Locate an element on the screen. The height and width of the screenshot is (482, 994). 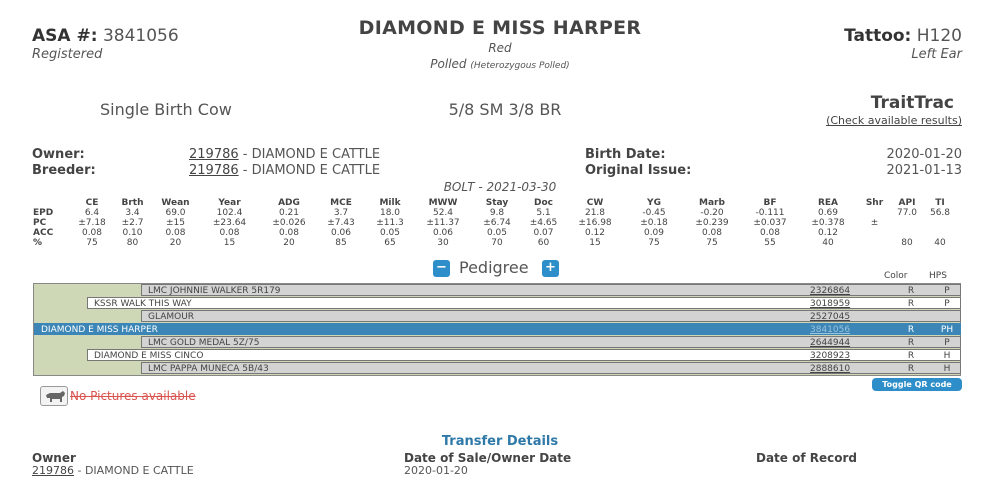
pedigree-registration-link: 3018959 is located at coordinates (830, 304).